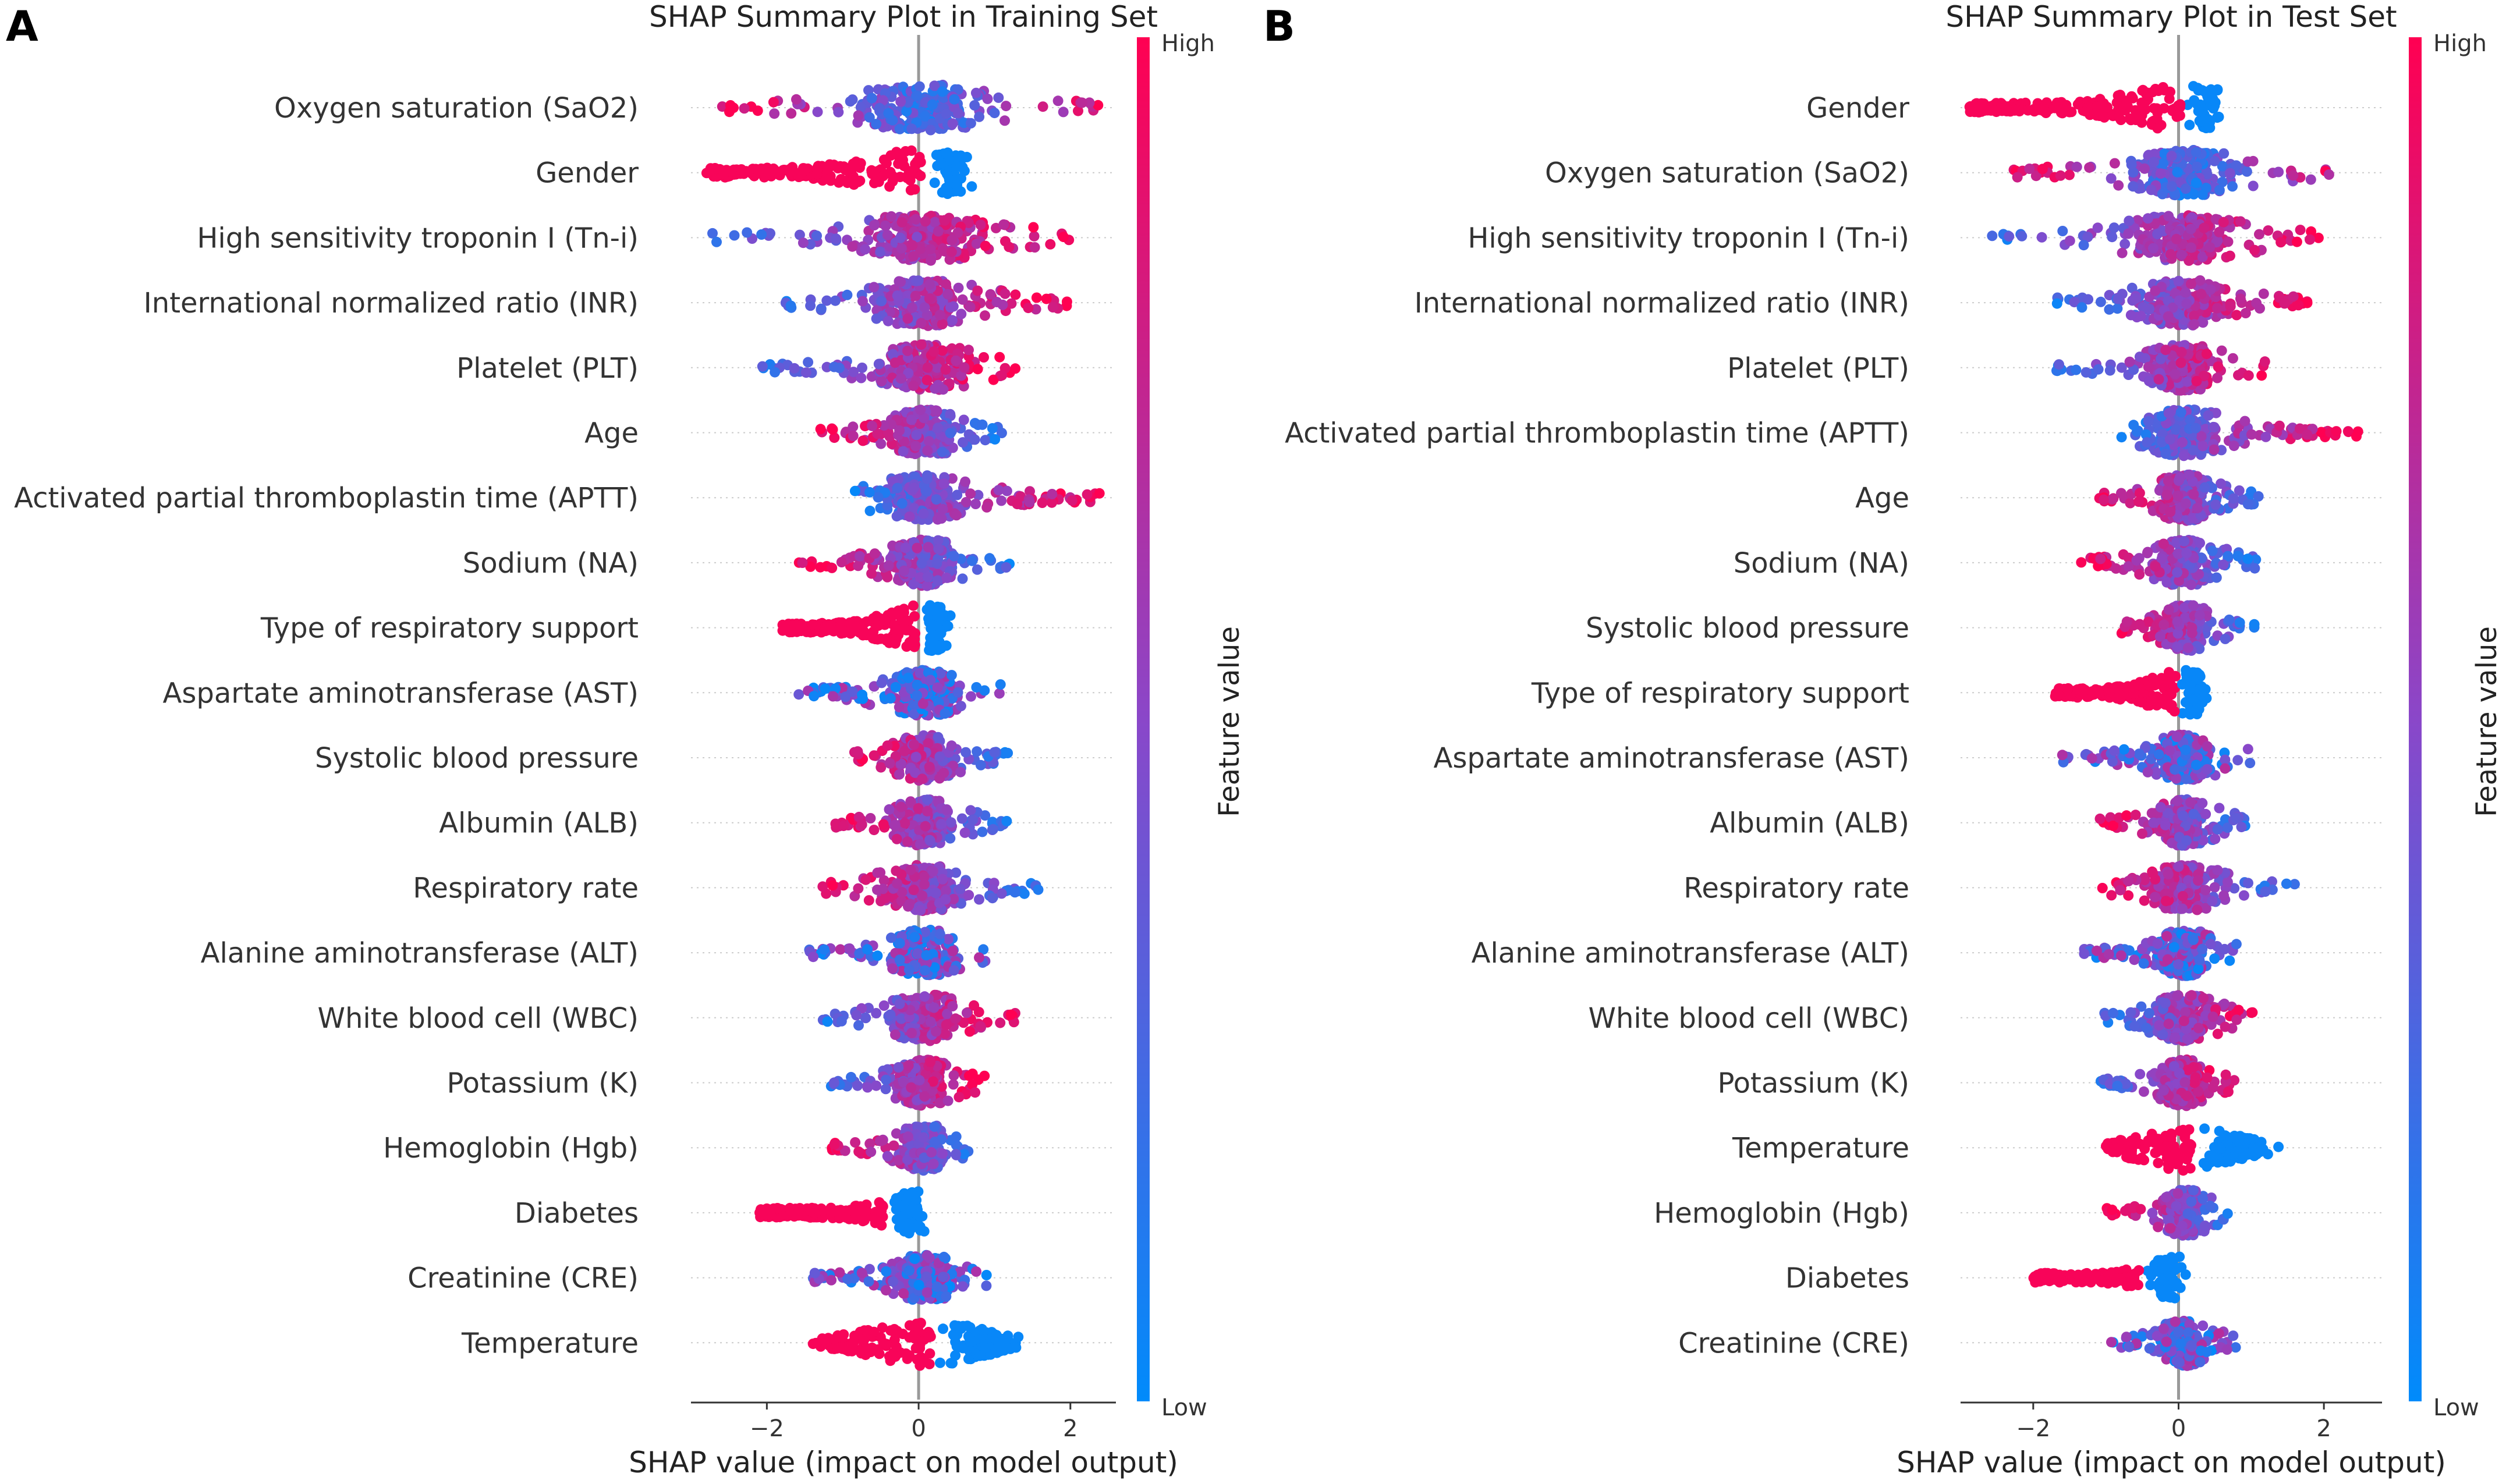 The image size is (2513, 1484). Describe the element at coordinates (511, 1148) in the screenshot. I see `feature-label: Hemoglobin (Hgb)` at that location.